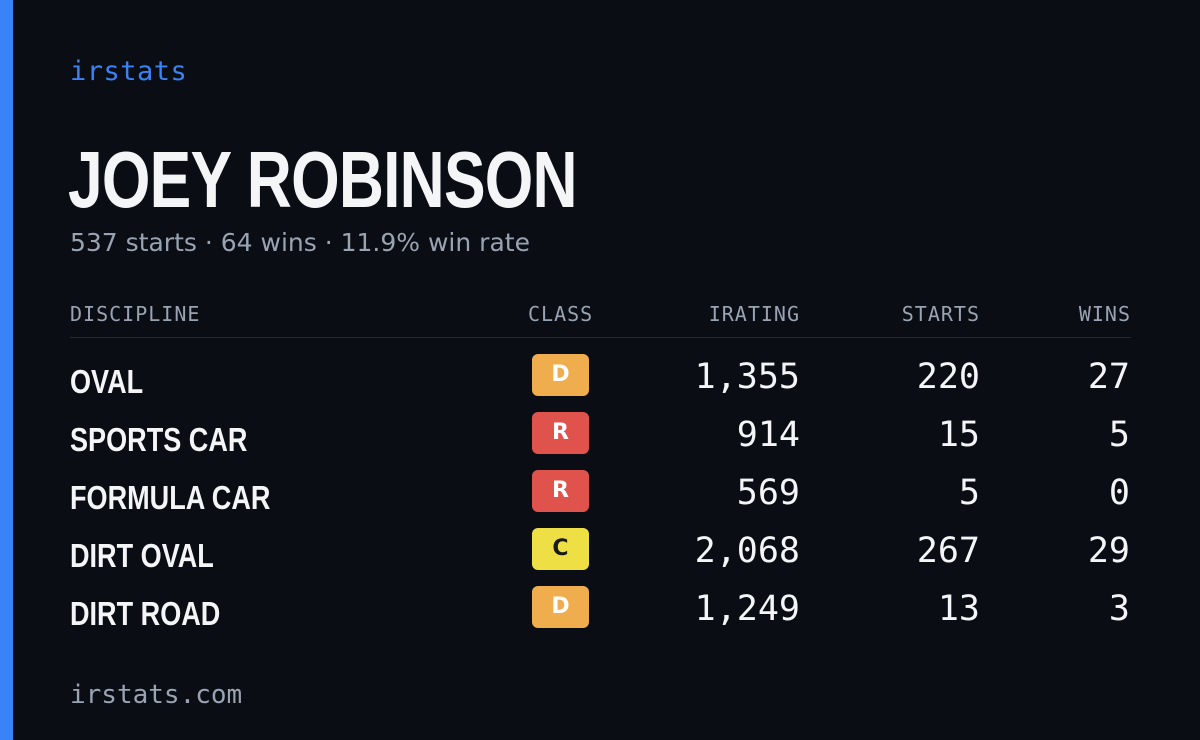  What do you see at coordinates (560, 549) in the screenshot?
I see `license-class-badge: C` at bounding box center [560, 549].